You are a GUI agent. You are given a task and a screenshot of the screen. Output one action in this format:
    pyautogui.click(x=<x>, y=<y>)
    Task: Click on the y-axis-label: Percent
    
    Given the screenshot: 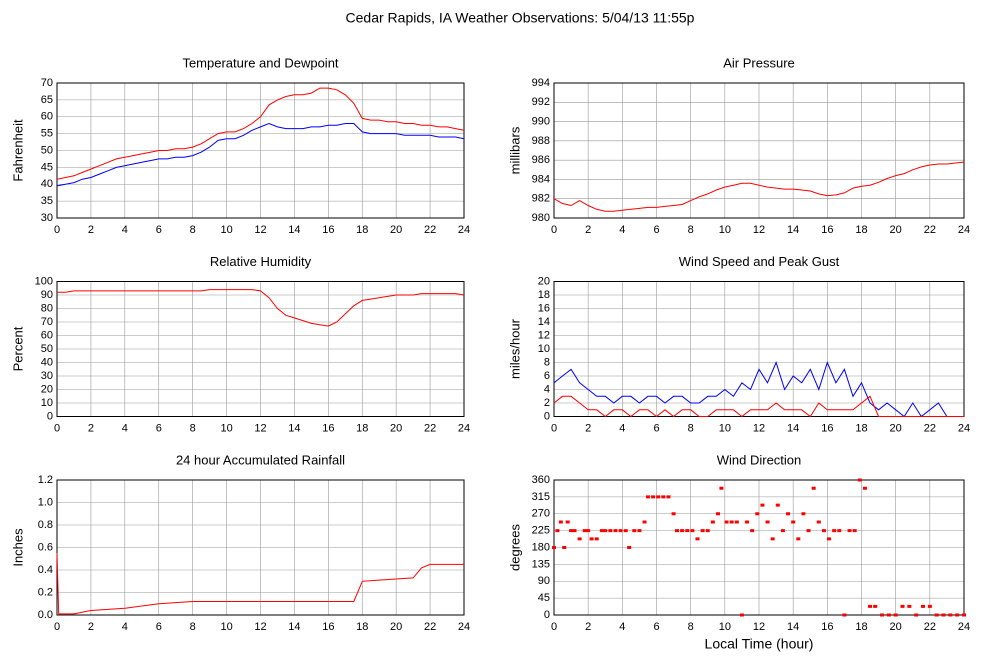 What is the action you would take?
    pyautogui.click(x=17, y=348)
    